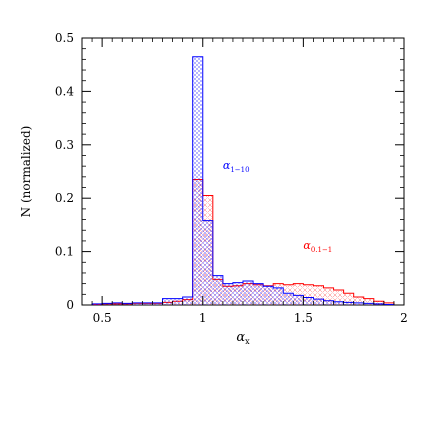 This screenshot has height=440, width=440. What do you see at coordinates (239, 170) in the screenshot?
I see `series-label-alpha-1-10-sub: 1−10` at bounding box center [239, 170].